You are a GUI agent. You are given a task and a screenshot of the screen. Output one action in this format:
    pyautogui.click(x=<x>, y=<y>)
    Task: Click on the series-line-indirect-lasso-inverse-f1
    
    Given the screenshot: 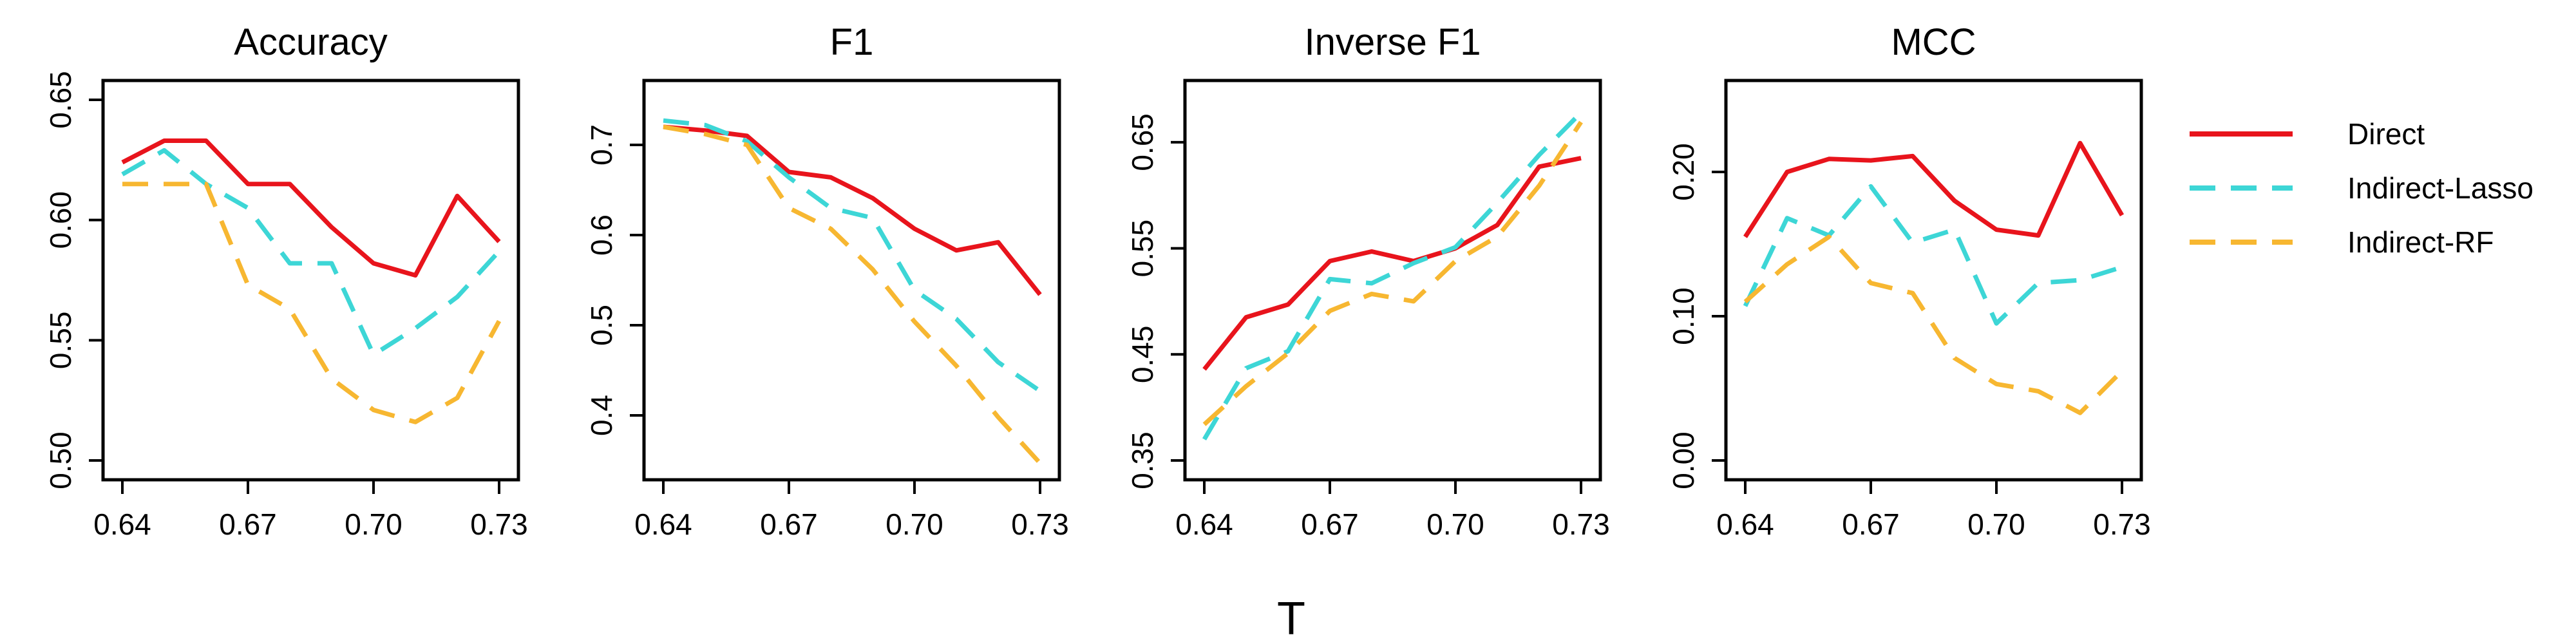 What is the action you would take?
    pyautogui.click(x=1393, y=275)
    